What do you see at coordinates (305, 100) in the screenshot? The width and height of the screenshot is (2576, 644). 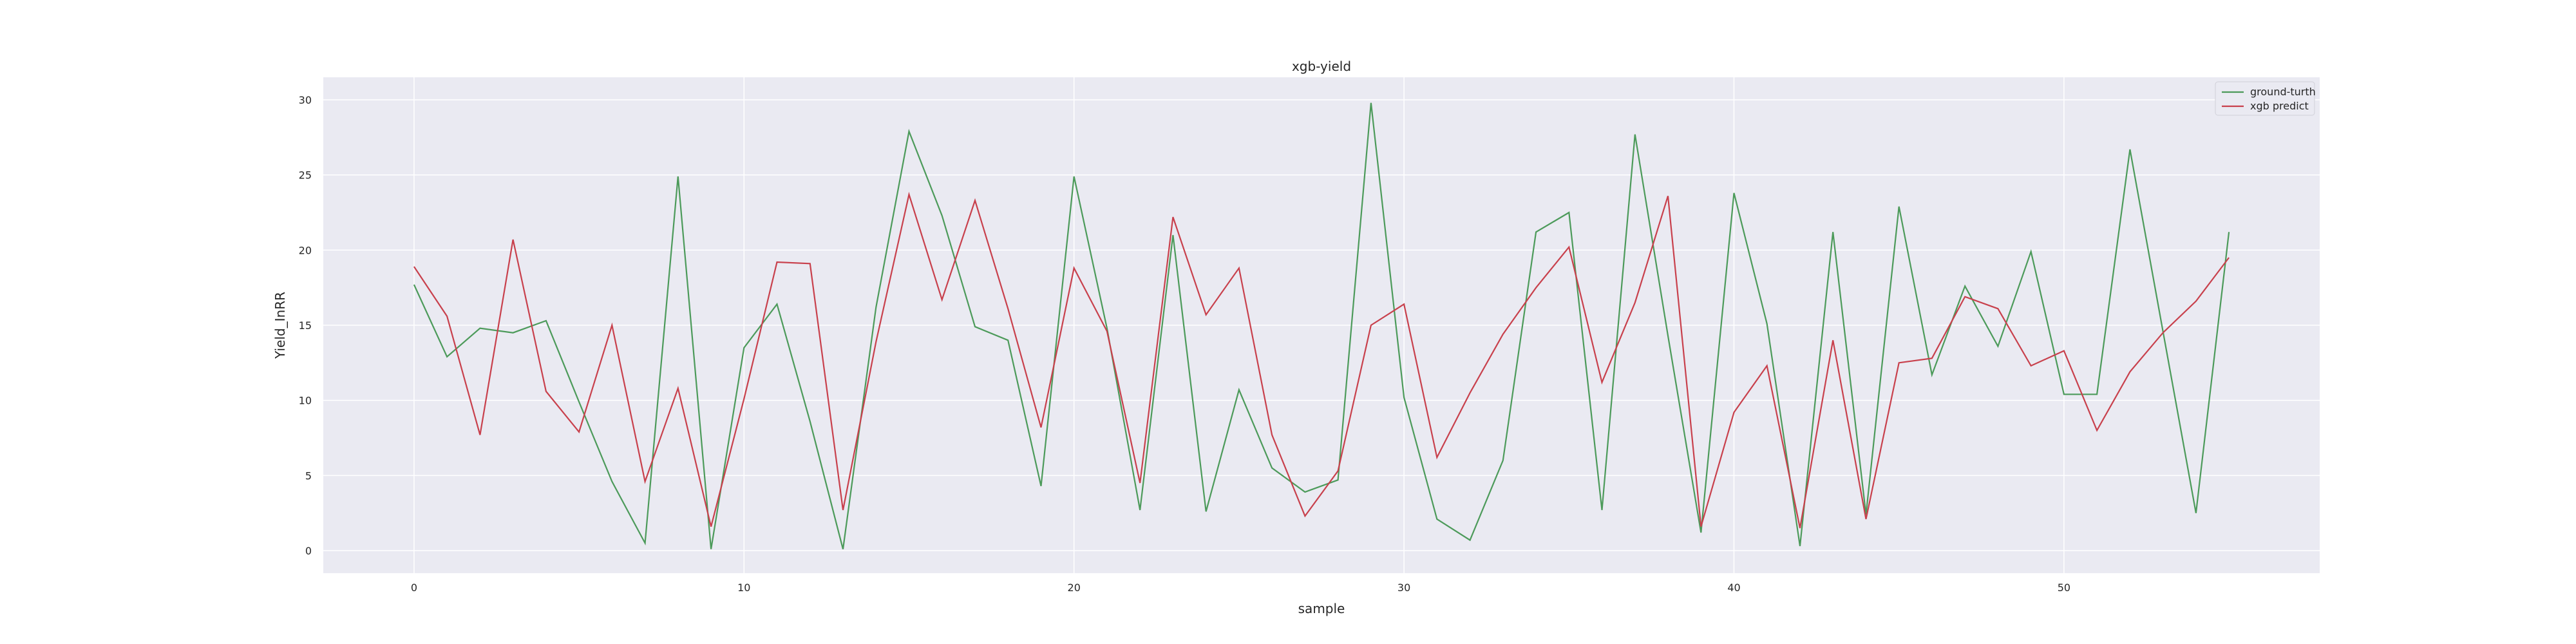 I see `y-tick-label: 30` at bounding box center [305, 100].